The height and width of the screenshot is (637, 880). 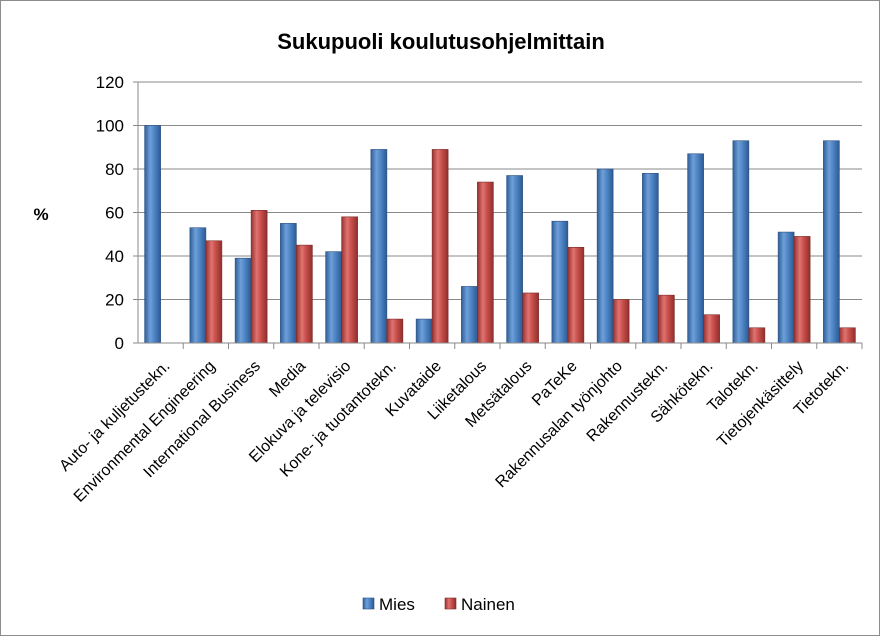 I want to click on x-tick-label: Media, so click(x=287, y=379).